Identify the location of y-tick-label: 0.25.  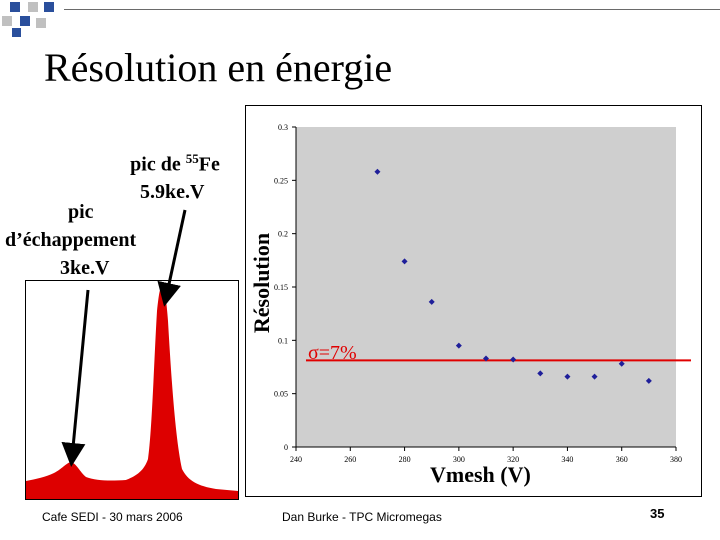
(281, 180).